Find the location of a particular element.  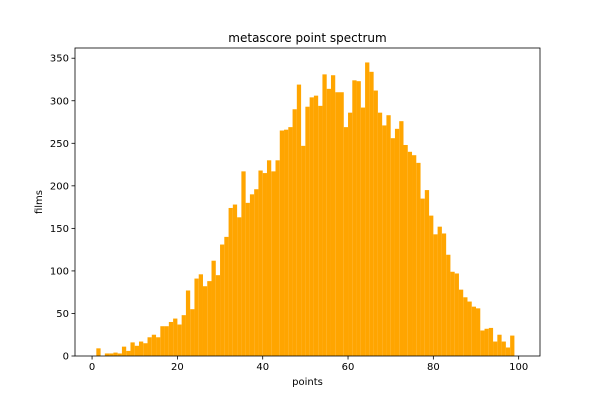

y-tick-label: 350 is located at coordinates (59, 59).